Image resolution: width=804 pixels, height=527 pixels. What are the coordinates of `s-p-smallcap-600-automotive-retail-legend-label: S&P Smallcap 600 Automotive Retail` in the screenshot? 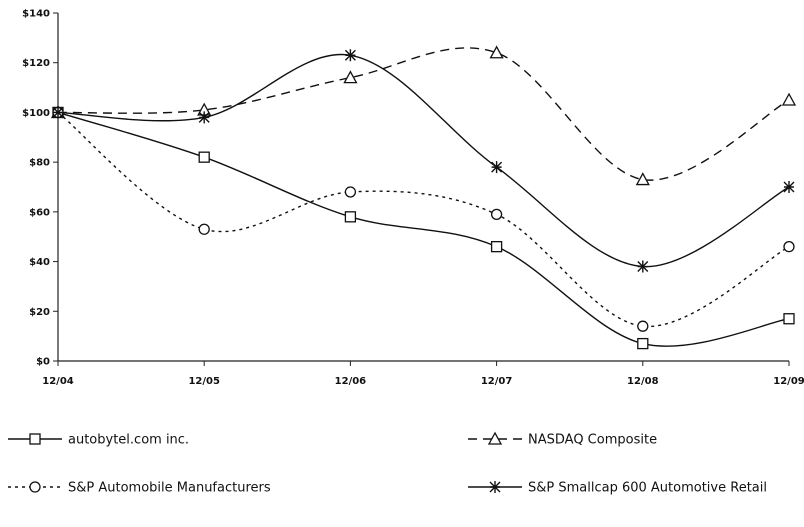 It's located at (647, 488).